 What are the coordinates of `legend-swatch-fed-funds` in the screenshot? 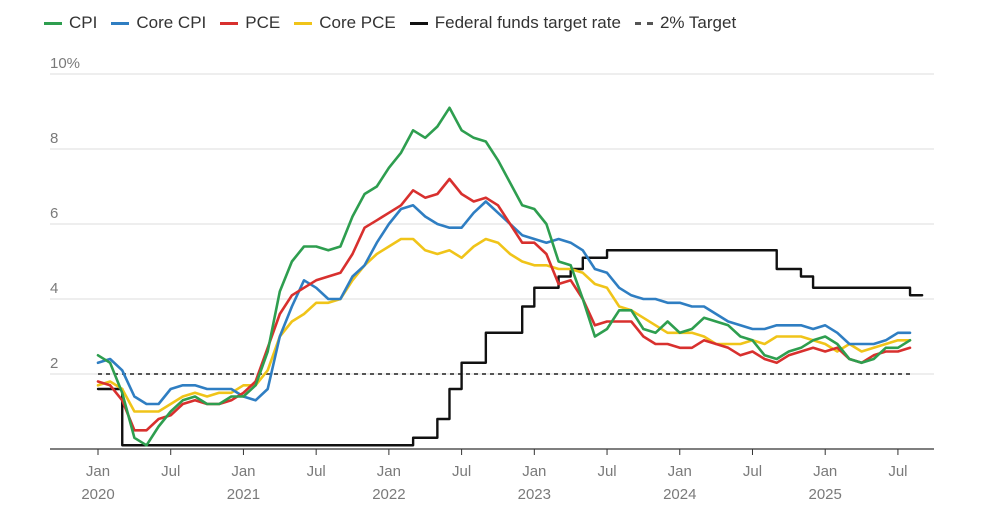 It's located at (418, 23).